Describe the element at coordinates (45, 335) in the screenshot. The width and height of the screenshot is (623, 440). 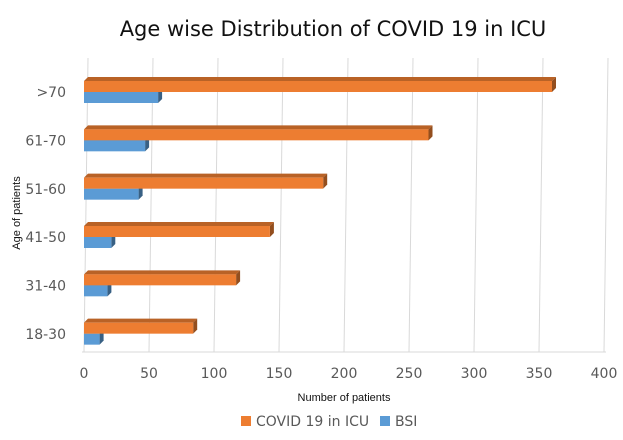
I see `y-tick-label: 18-30` at that location.